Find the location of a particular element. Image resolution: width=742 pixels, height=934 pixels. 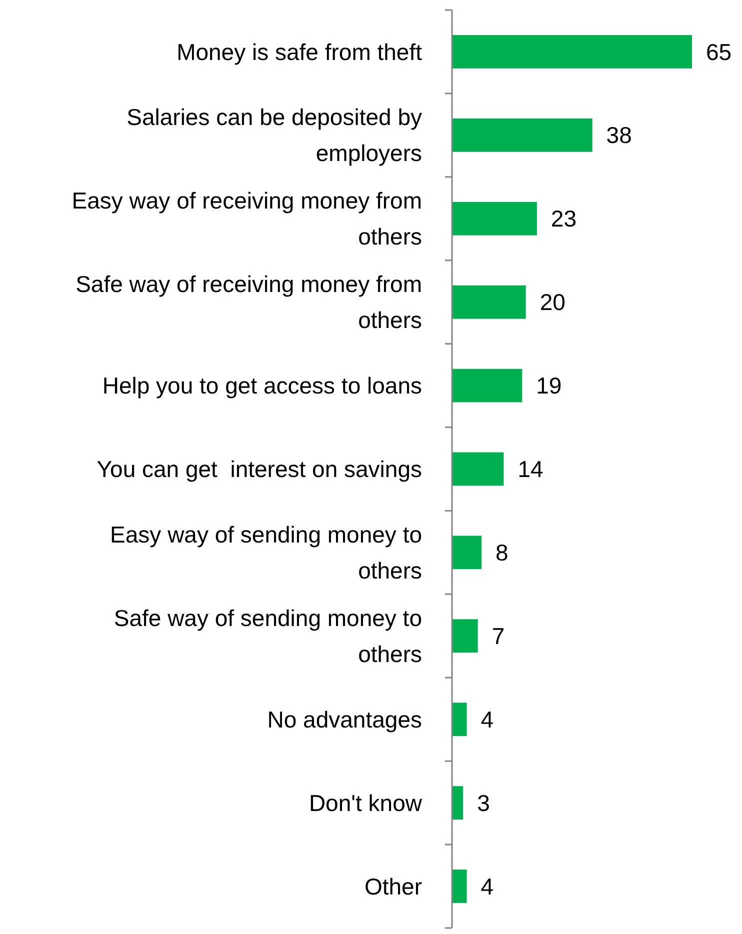

data-label: 65 is located at coordinates (719, 51).